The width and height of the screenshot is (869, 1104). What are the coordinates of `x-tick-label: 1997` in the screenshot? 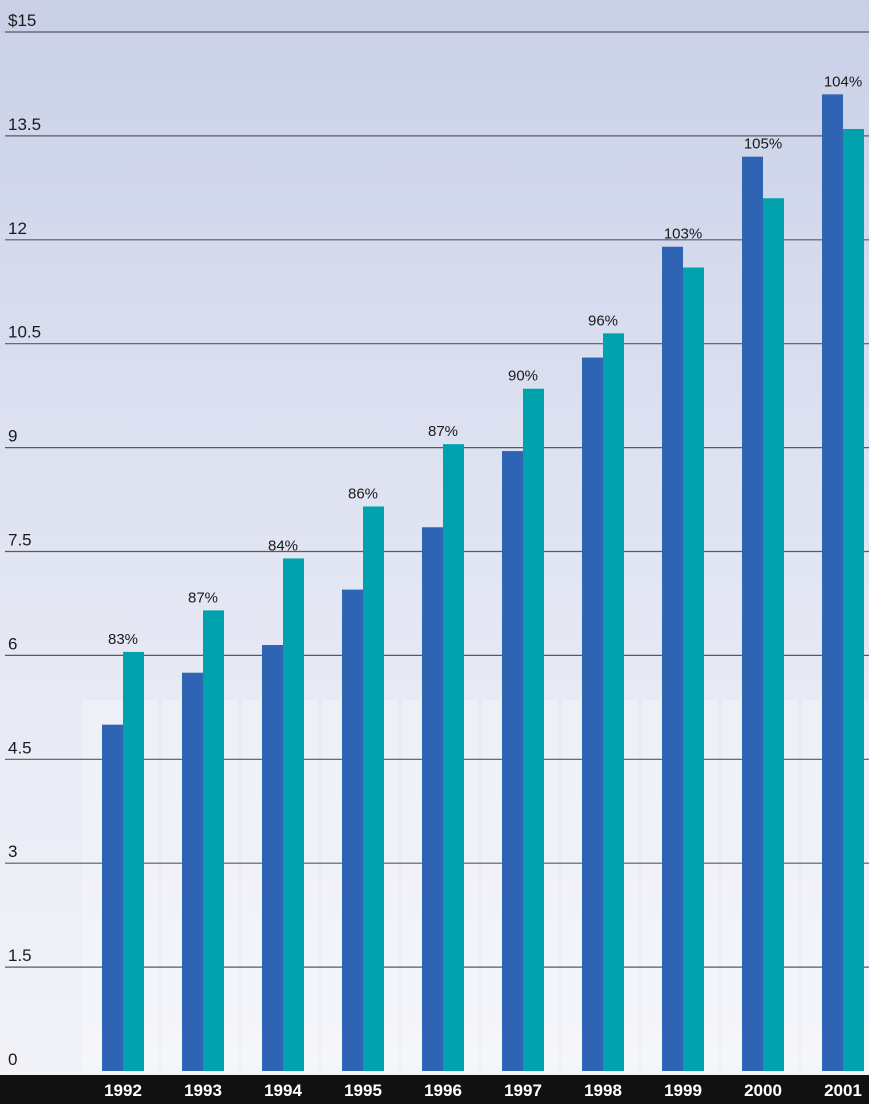 It's located at (523, 1090).